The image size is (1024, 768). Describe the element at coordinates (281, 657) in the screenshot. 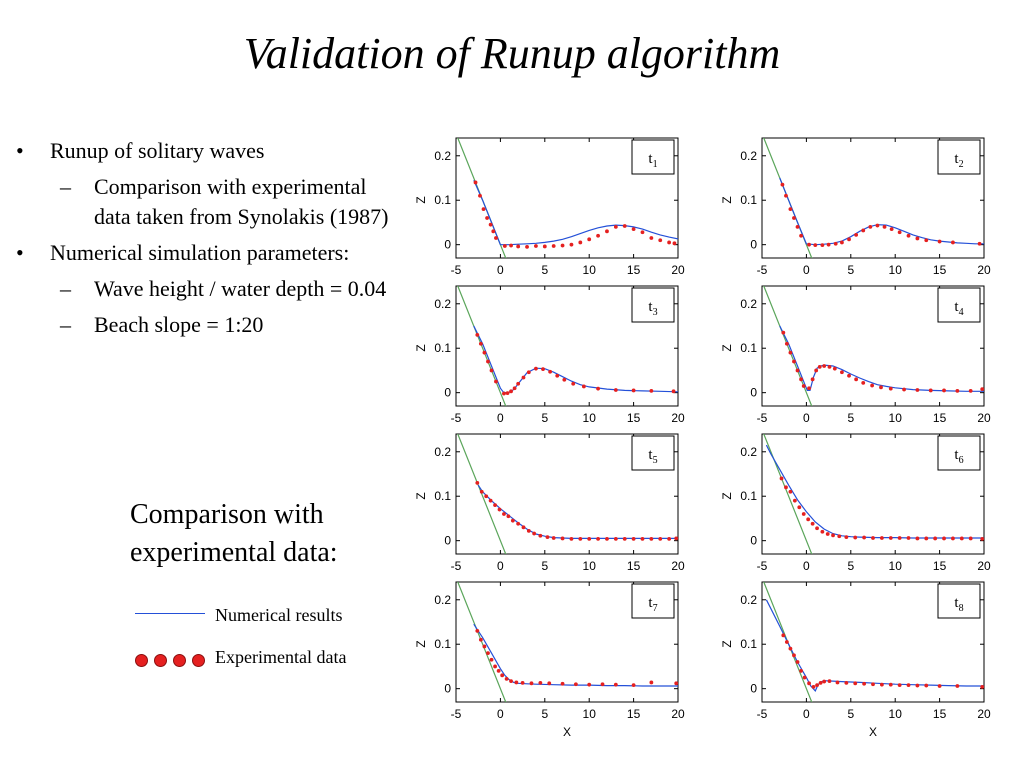

I see `legend-experimental-label: Experimental data` at that location.